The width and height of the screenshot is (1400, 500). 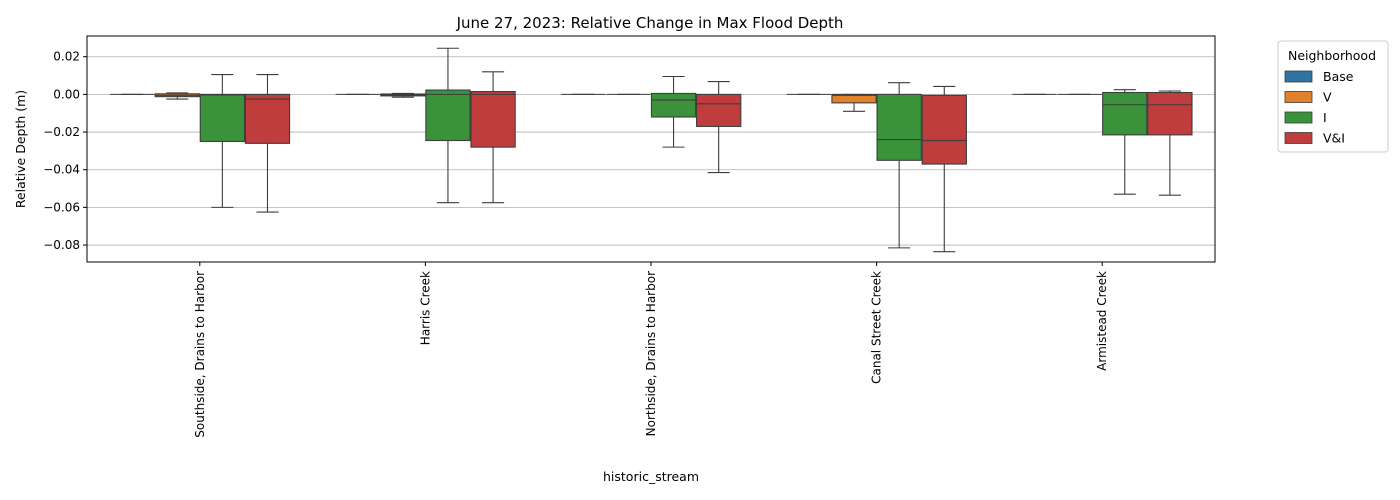 I want to click on box-V&I-4, so click(x=1170, y=143).